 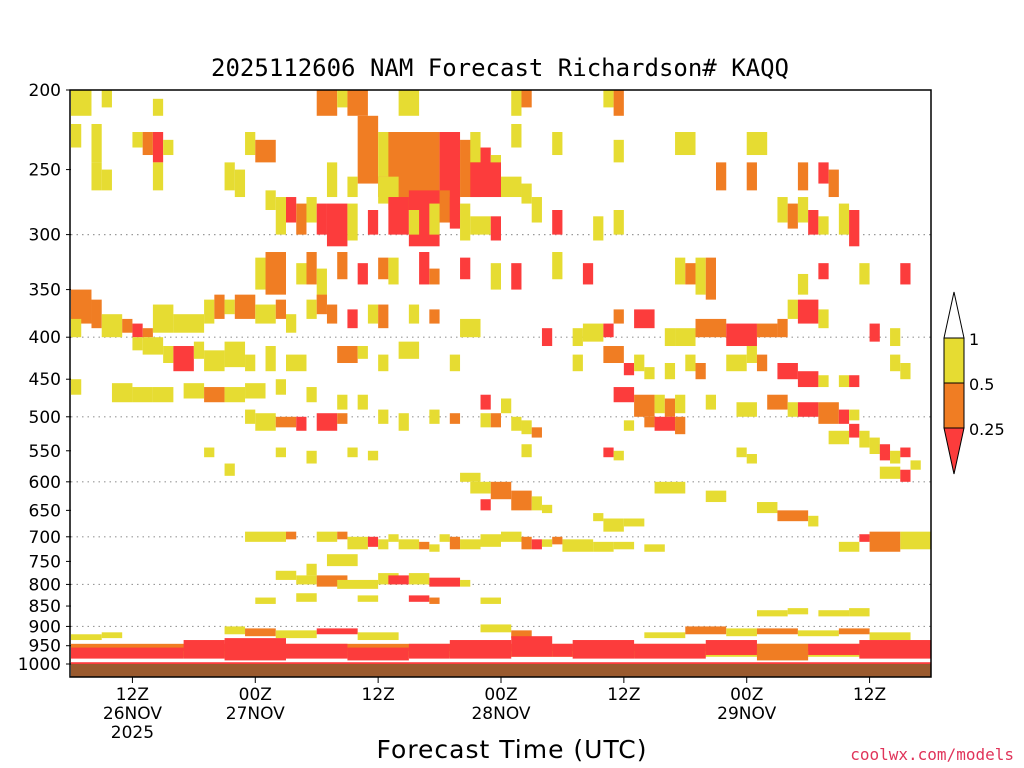 What do you see at coordinates (45, 452) in the screenshot?
I see `y-tick-label: 550` at bounding box center [45, 452].